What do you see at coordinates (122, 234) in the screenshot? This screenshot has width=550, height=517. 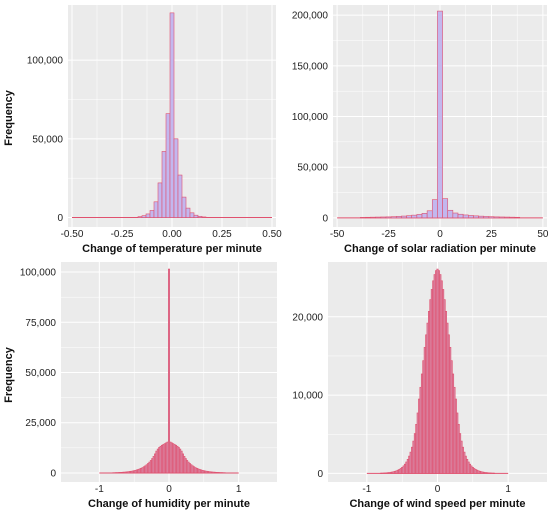 I see `x-tick-label: -0.25` at bounding box center [122, 234].